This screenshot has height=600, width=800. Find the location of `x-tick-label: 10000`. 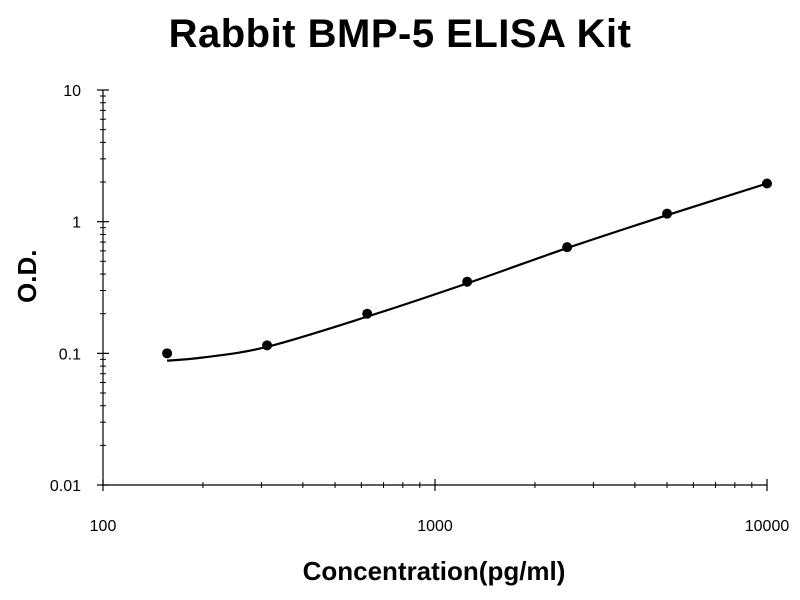

x-tick-label: 10000 is located at coordinates (767, 526).